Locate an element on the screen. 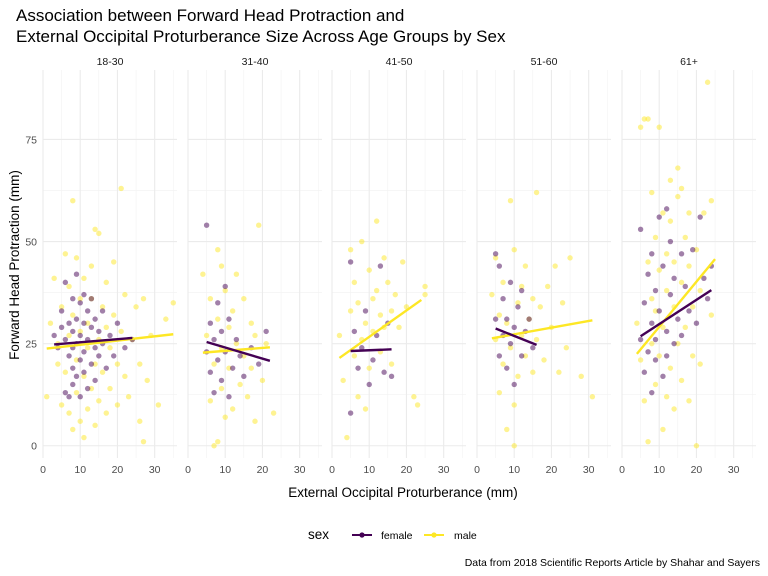 The height and width of the screenshot is (576, 768). x-tick-label: 20 is located at coordinates (407, 470).